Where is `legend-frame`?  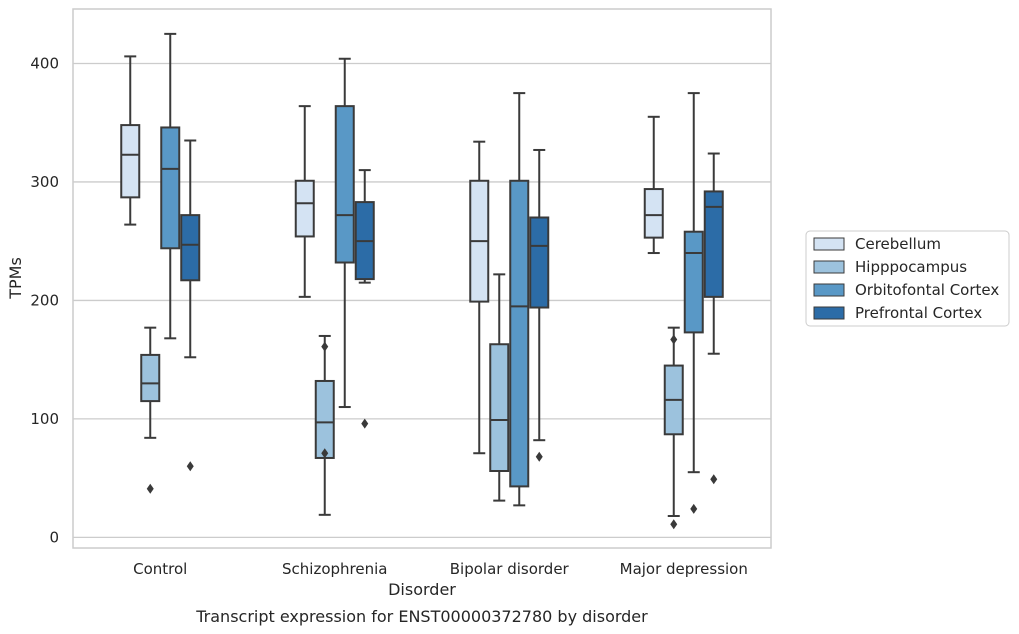 legend-frame is located at coordinates (907, 278).